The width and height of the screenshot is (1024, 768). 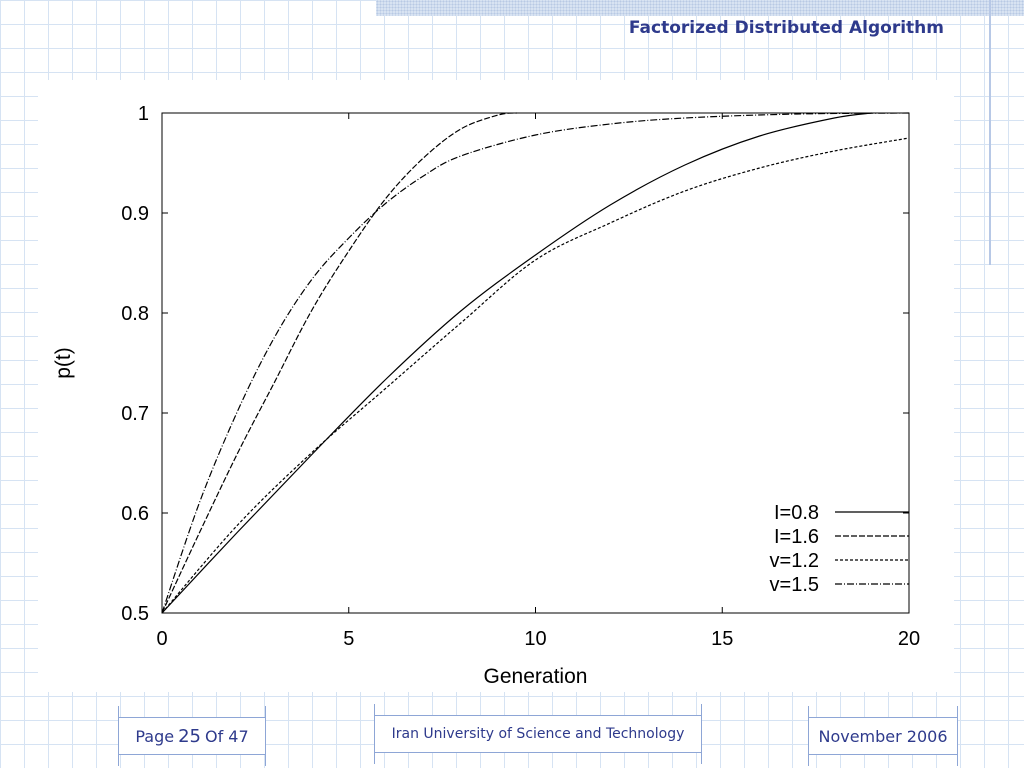 I want to click on slide-title: Factorized Distributed Algorithm, so click(x=786, y=28).